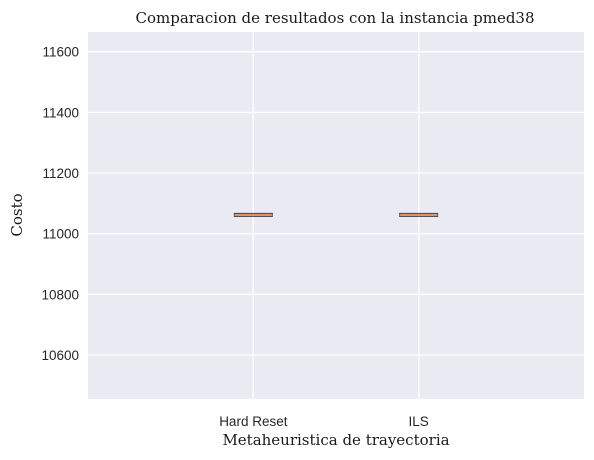  I want to click on y-tick-label: 10800, so click(60, 294).